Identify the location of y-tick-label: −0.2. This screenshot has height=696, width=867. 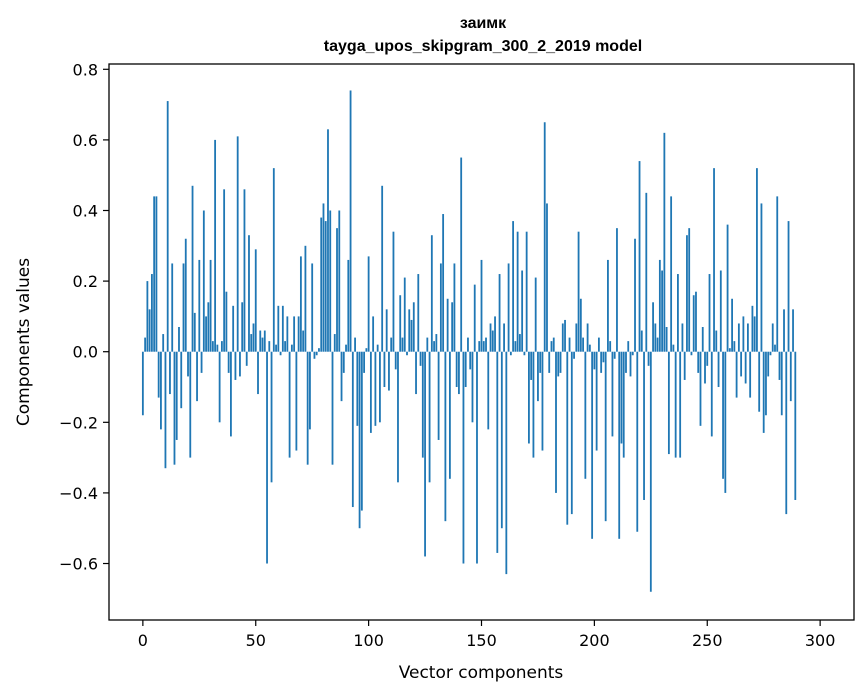
(78, 422).